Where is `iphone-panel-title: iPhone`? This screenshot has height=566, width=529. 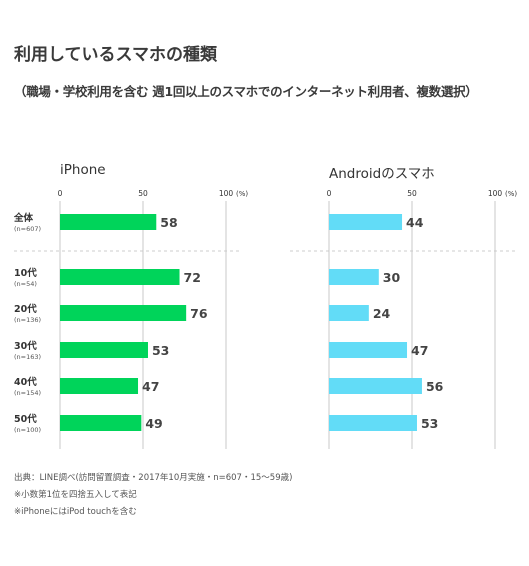
iphone-panel-title: iPhone is located at coordinates (83, 170).